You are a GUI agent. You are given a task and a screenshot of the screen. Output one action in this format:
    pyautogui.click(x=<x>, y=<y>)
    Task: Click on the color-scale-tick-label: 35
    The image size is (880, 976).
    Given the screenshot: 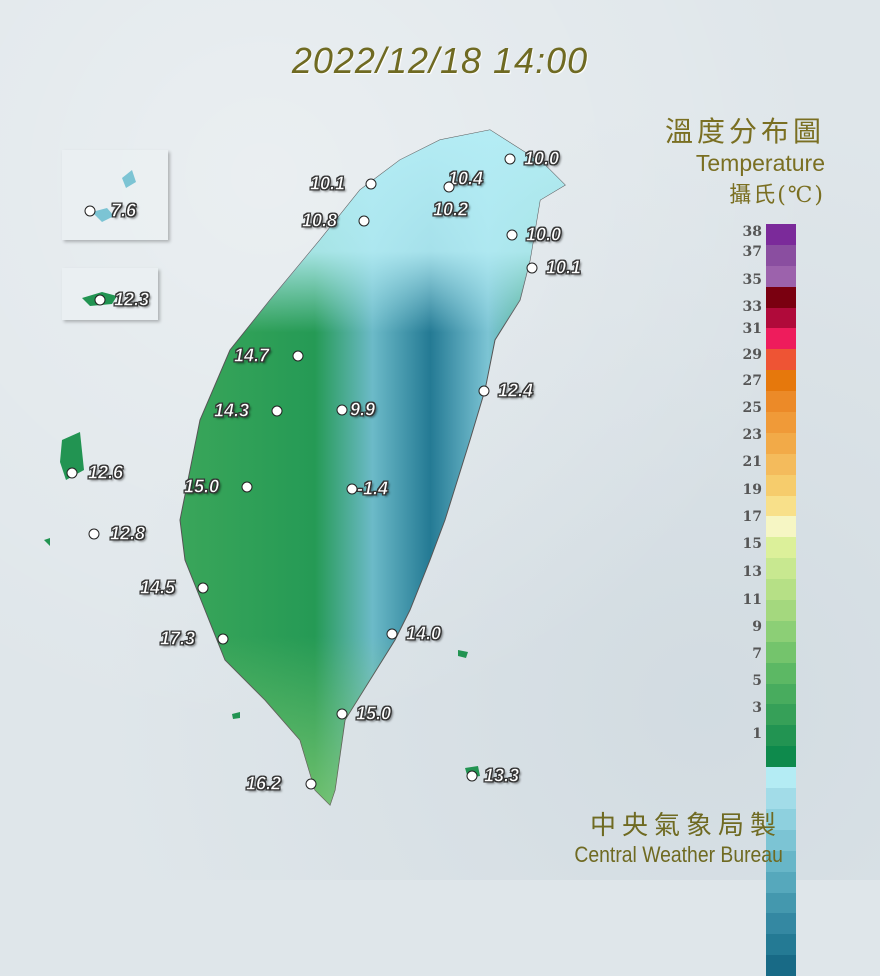 What is the action you would take?
    pyautogui.click(x=752, y=280)
    